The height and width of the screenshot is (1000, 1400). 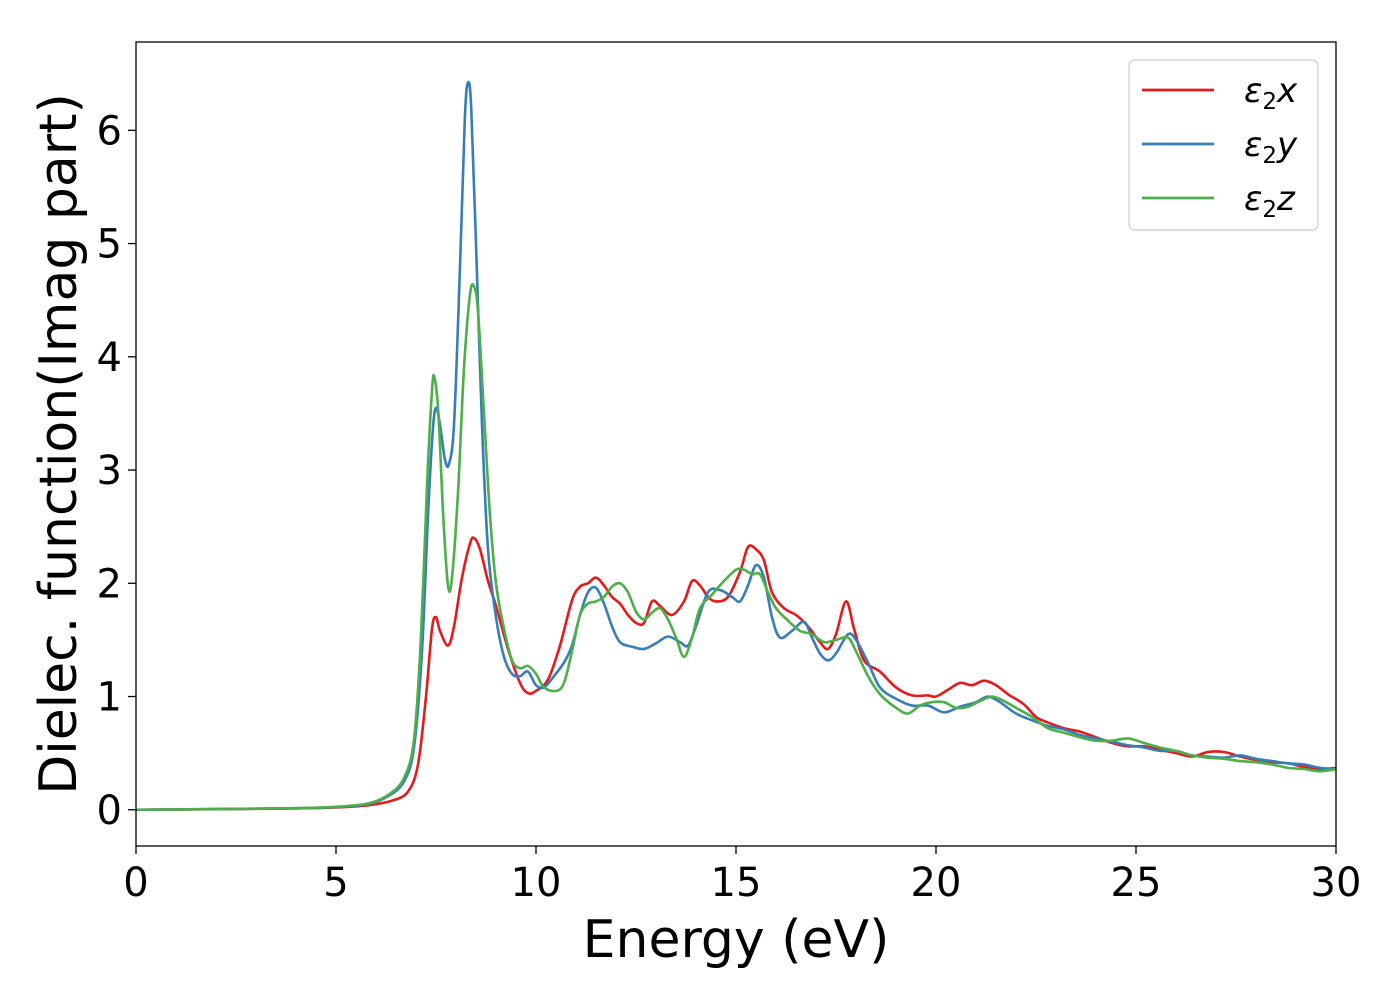 What do you see at coordinates (109, 584) in the screenshot?
I see `y-tick-label: 2` at bounding box center [109, 584].